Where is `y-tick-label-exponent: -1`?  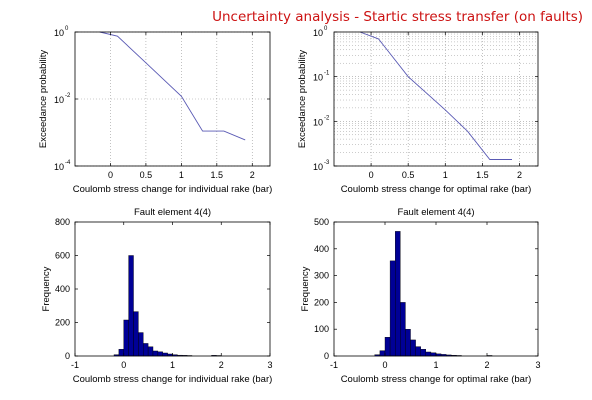
y-tick-label-exponent: -1 is located at coordinates (327, 74).